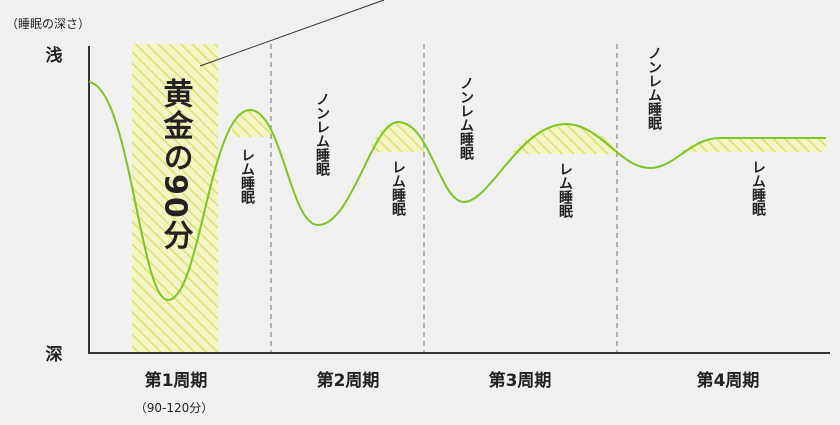 This screenshot has width=840, height=425. What do you see at coordinates (174, 408) in the screenshot?
I see `cycle-1-sub: （90-120分）` at bounding box center [174, 408].